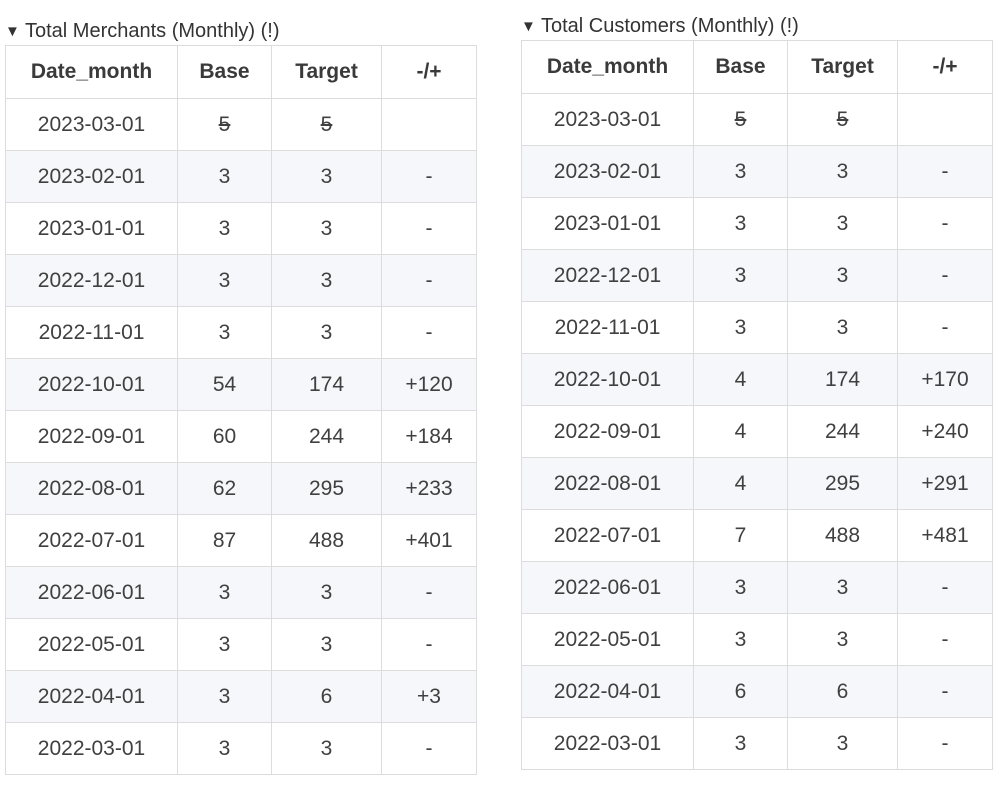  Describe the element at coordinates (224, 436) in the screenshot. I see `cell-base: 60` at that location.